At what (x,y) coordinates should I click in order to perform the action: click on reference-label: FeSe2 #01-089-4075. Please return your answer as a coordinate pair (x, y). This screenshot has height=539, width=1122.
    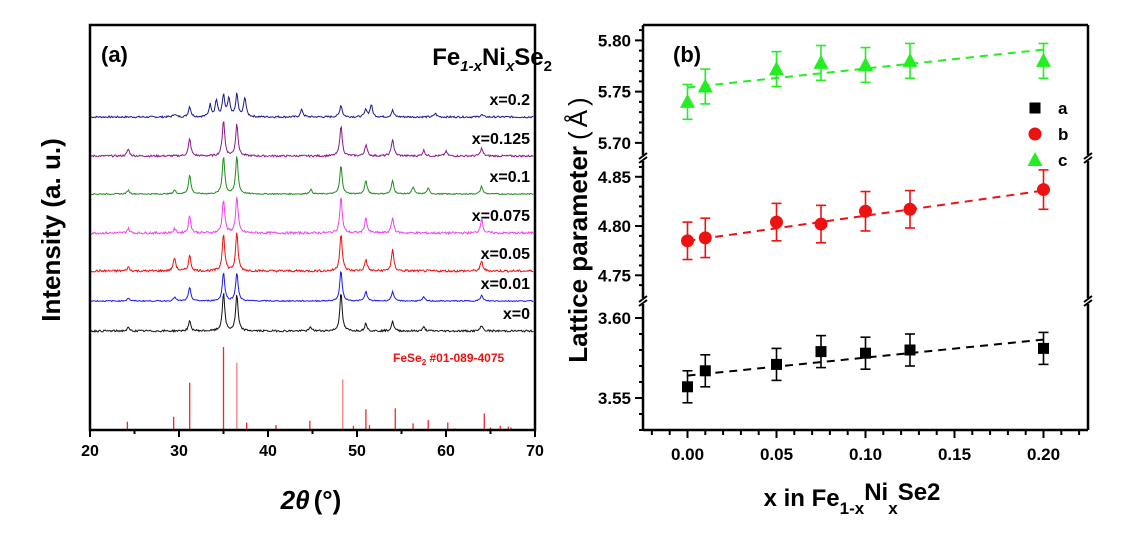
    Looking at the image, I should click on (449, 359).